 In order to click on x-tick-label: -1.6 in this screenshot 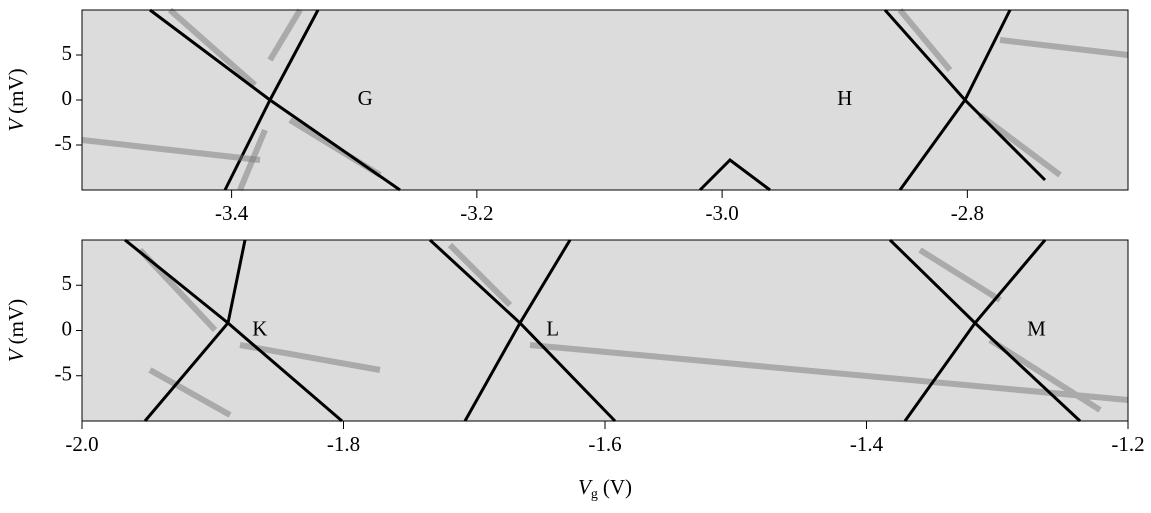, I will do `click(604, 444)`.